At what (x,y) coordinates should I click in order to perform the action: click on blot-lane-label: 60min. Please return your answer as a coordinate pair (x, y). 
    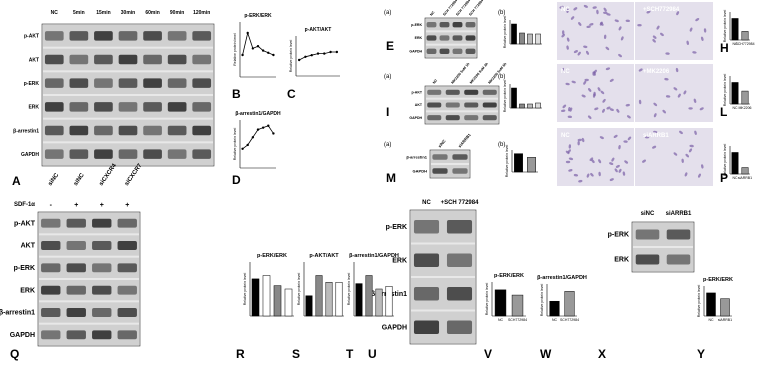
    Looking at the image, I should click on (152, 13).